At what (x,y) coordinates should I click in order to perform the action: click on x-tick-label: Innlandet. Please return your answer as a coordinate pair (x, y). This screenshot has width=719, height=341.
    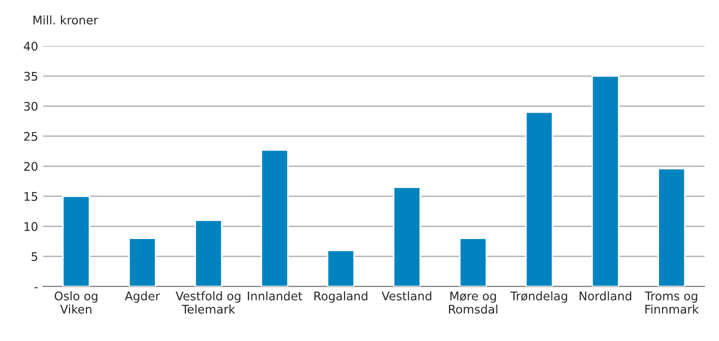
    Looking at the image, I should click on (275, 295).